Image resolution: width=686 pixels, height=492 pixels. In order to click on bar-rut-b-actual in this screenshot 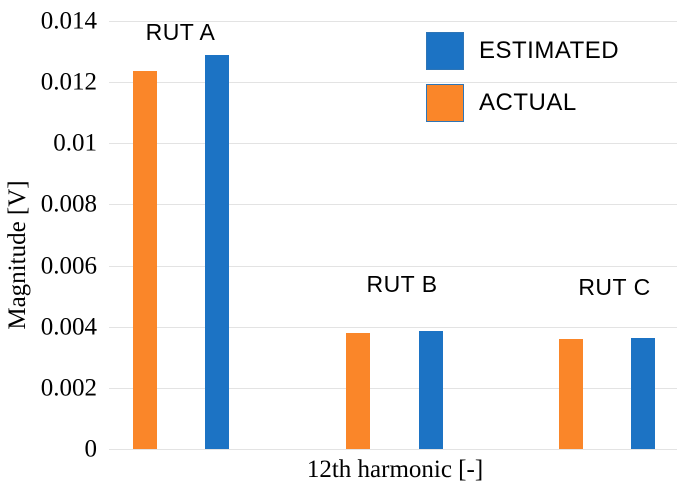, I will do `click(358, 391)`.